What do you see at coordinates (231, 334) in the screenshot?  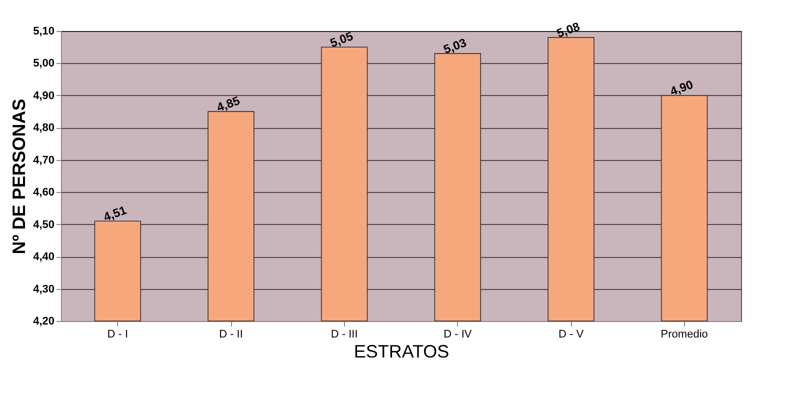 I see `x-tick-label: D - II` at bounding box center [231, 334].